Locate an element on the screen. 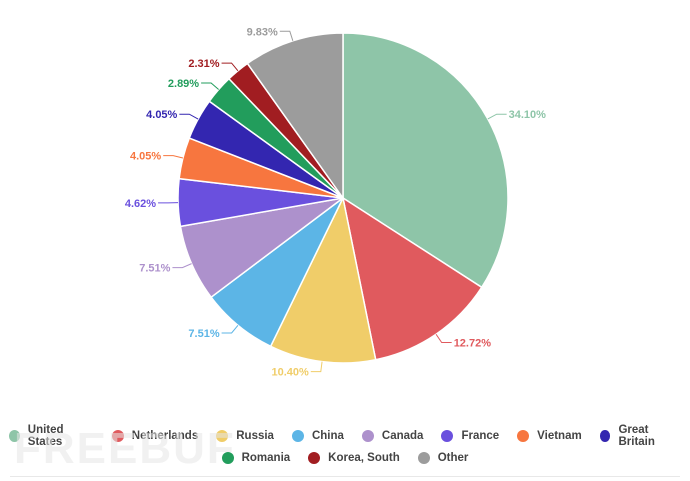  legend-label: Russia is located at coordinates (255, 436).